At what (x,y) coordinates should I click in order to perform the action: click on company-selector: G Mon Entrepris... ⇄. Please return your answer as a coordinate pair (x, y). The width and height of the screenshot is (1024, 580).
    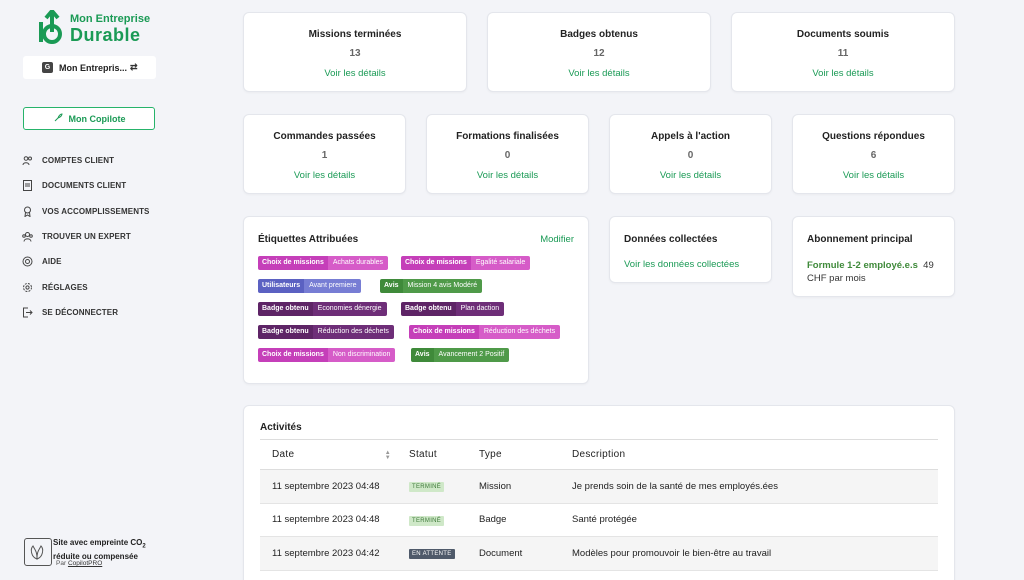
    Looking at the image, I should click on (89, 67).